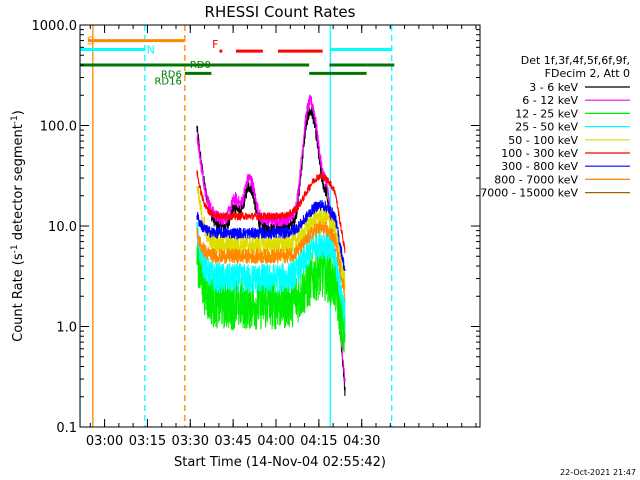  Describe the element at coordinates (190, 441) in the screenshot. I see `x-tick-label: 03:30` at that location.